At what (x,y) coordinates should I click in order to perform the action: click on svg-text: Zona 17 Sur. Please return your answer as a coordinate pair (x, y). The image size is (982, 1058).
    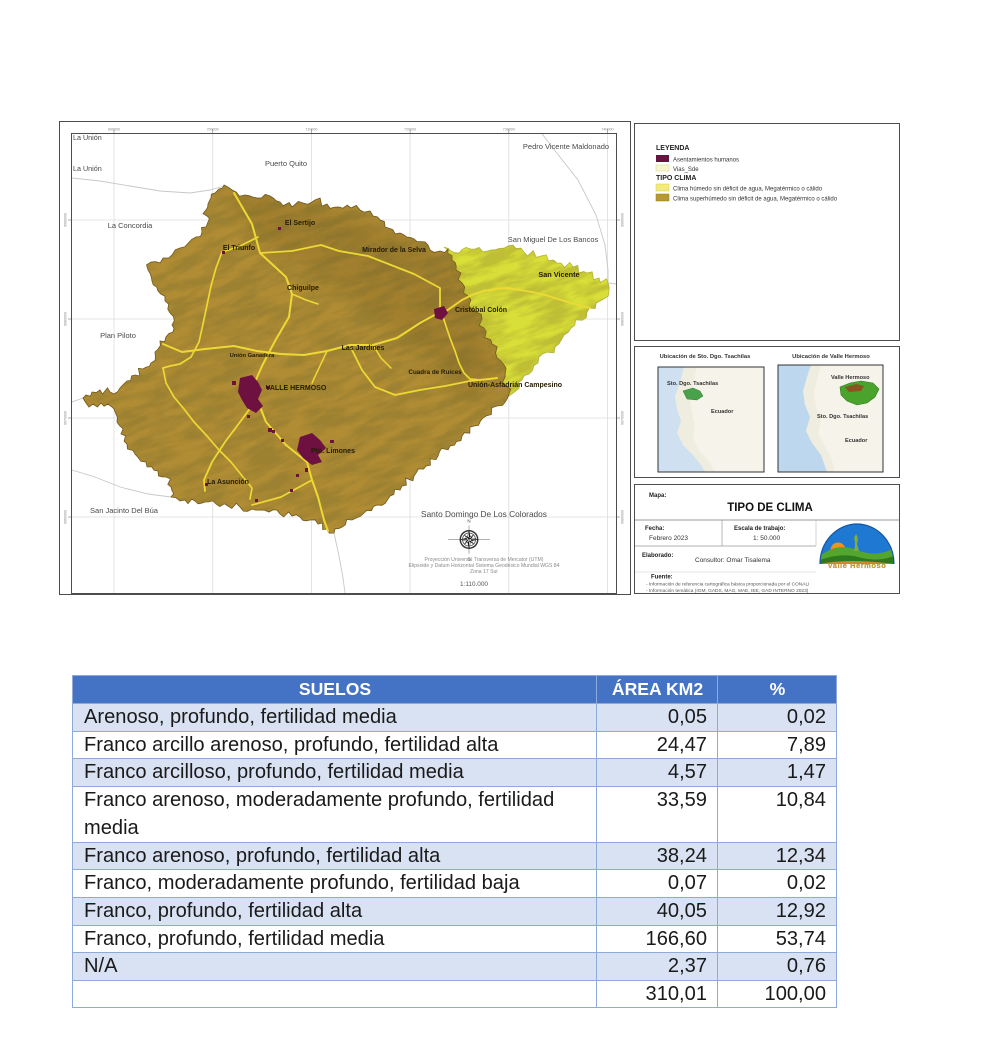
    Looking at the image, I should click on (484, 572).